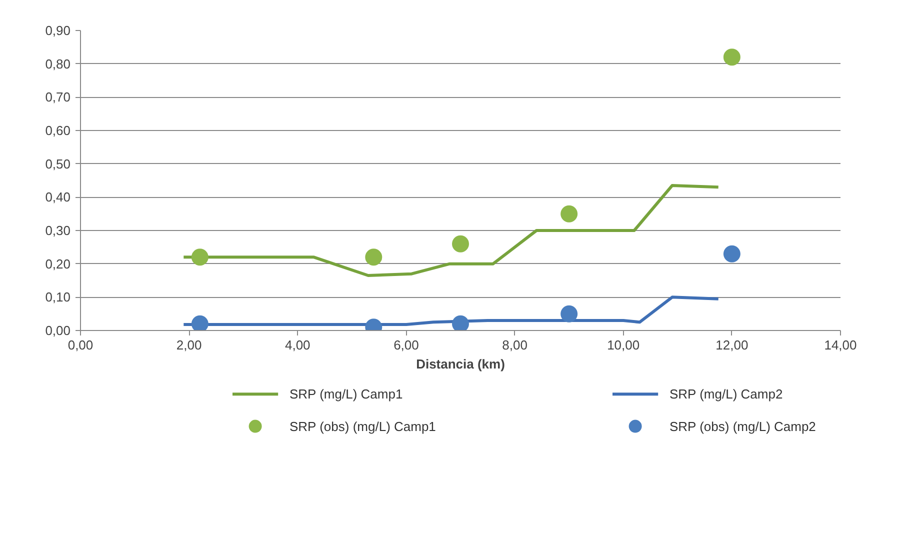 This screenshot has height=533, width=902. I want to click on y-tick-label: 0,00, so click(58, 330).